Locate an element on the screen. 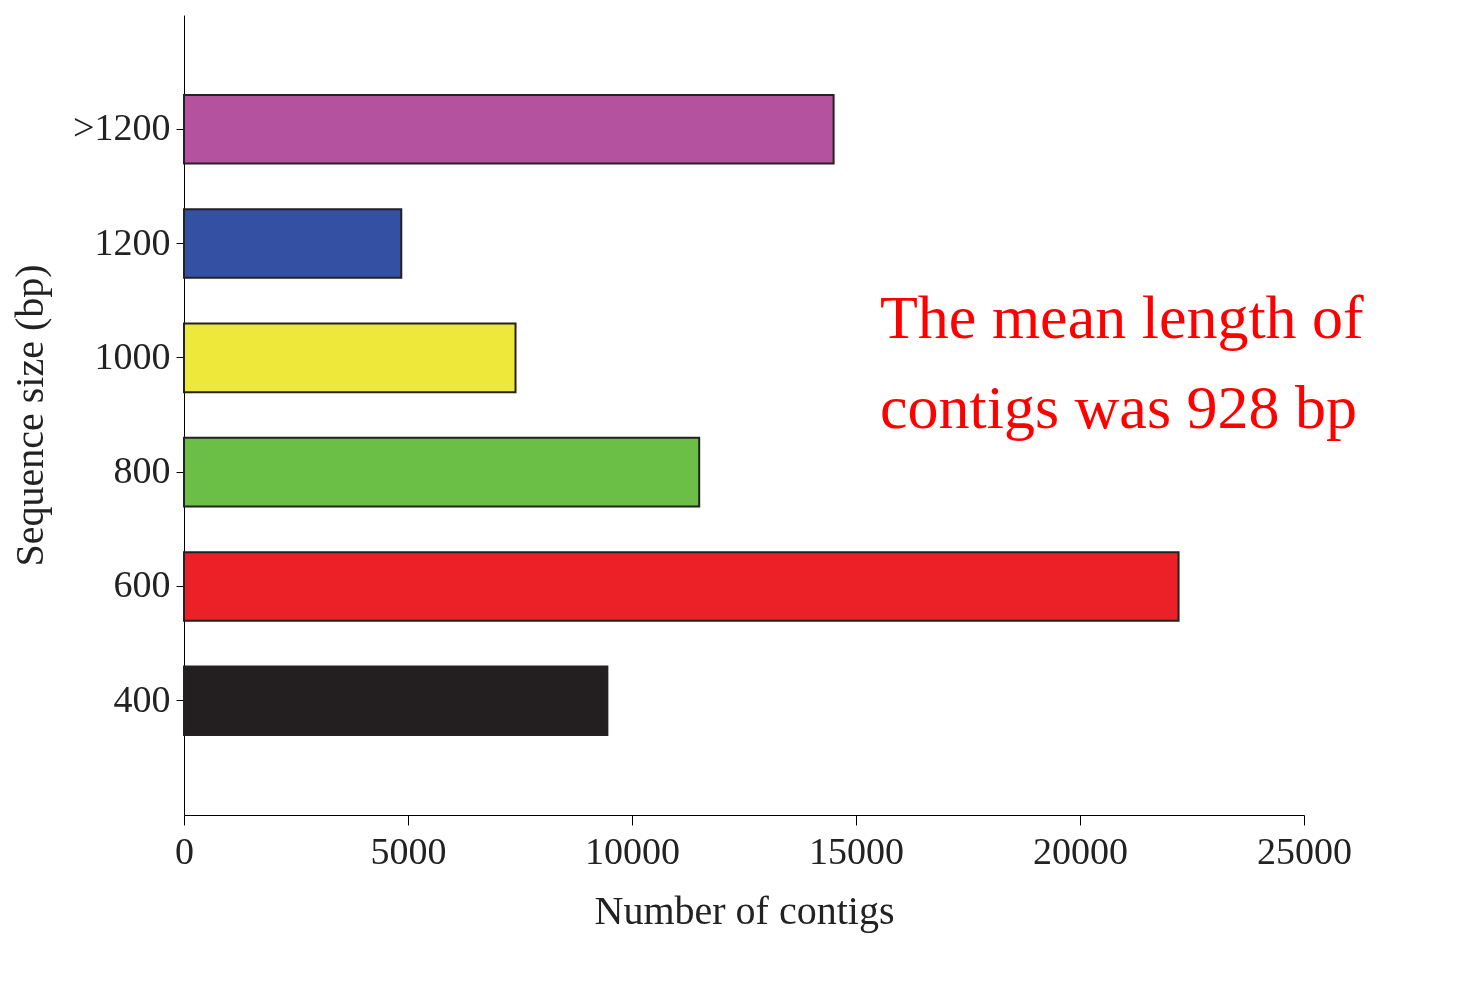 The image size is (1460, 989). y-tick-label: 1000 is located at coordinates (132, 355).